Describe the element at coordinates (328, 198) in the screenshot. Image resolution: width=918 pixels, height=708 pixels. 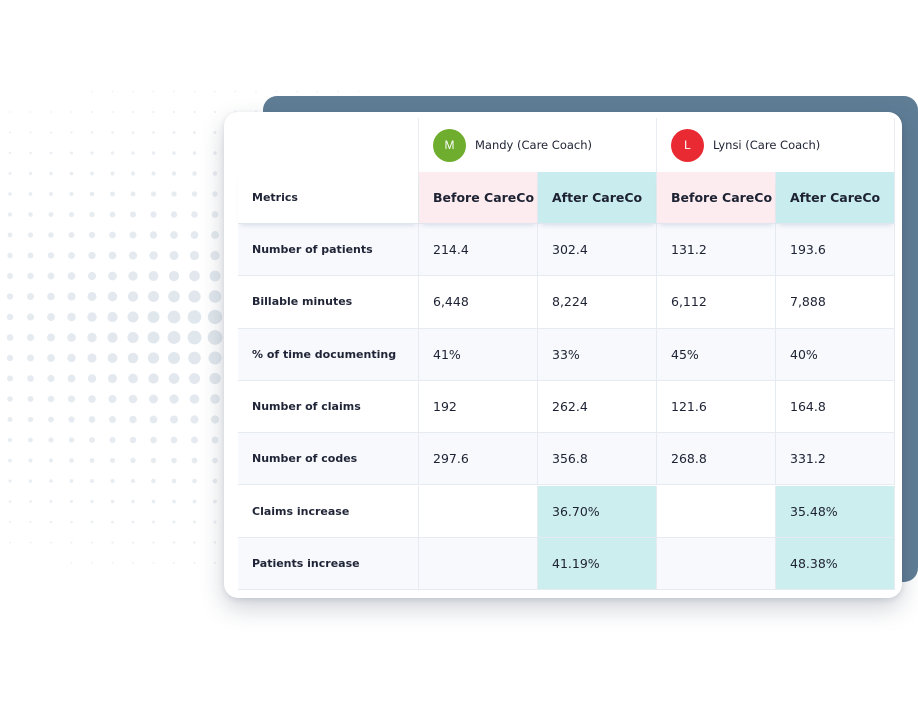
I see `metrics-header: Metrics` at that location.